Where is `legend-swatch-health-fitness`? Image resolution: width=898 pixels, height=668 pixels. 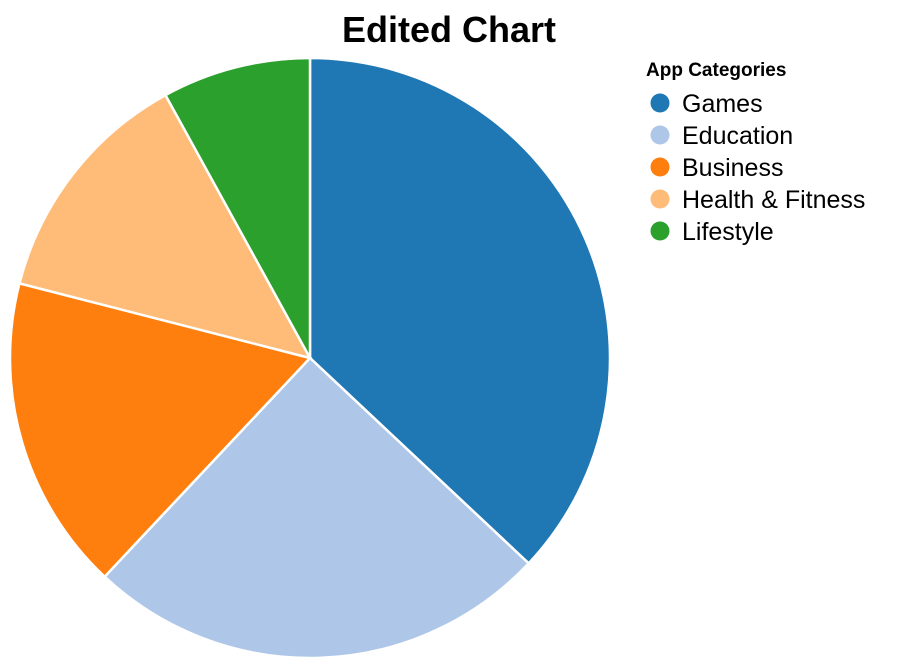
legend-swatch-health-fitness is located at coordinates (660, 199).